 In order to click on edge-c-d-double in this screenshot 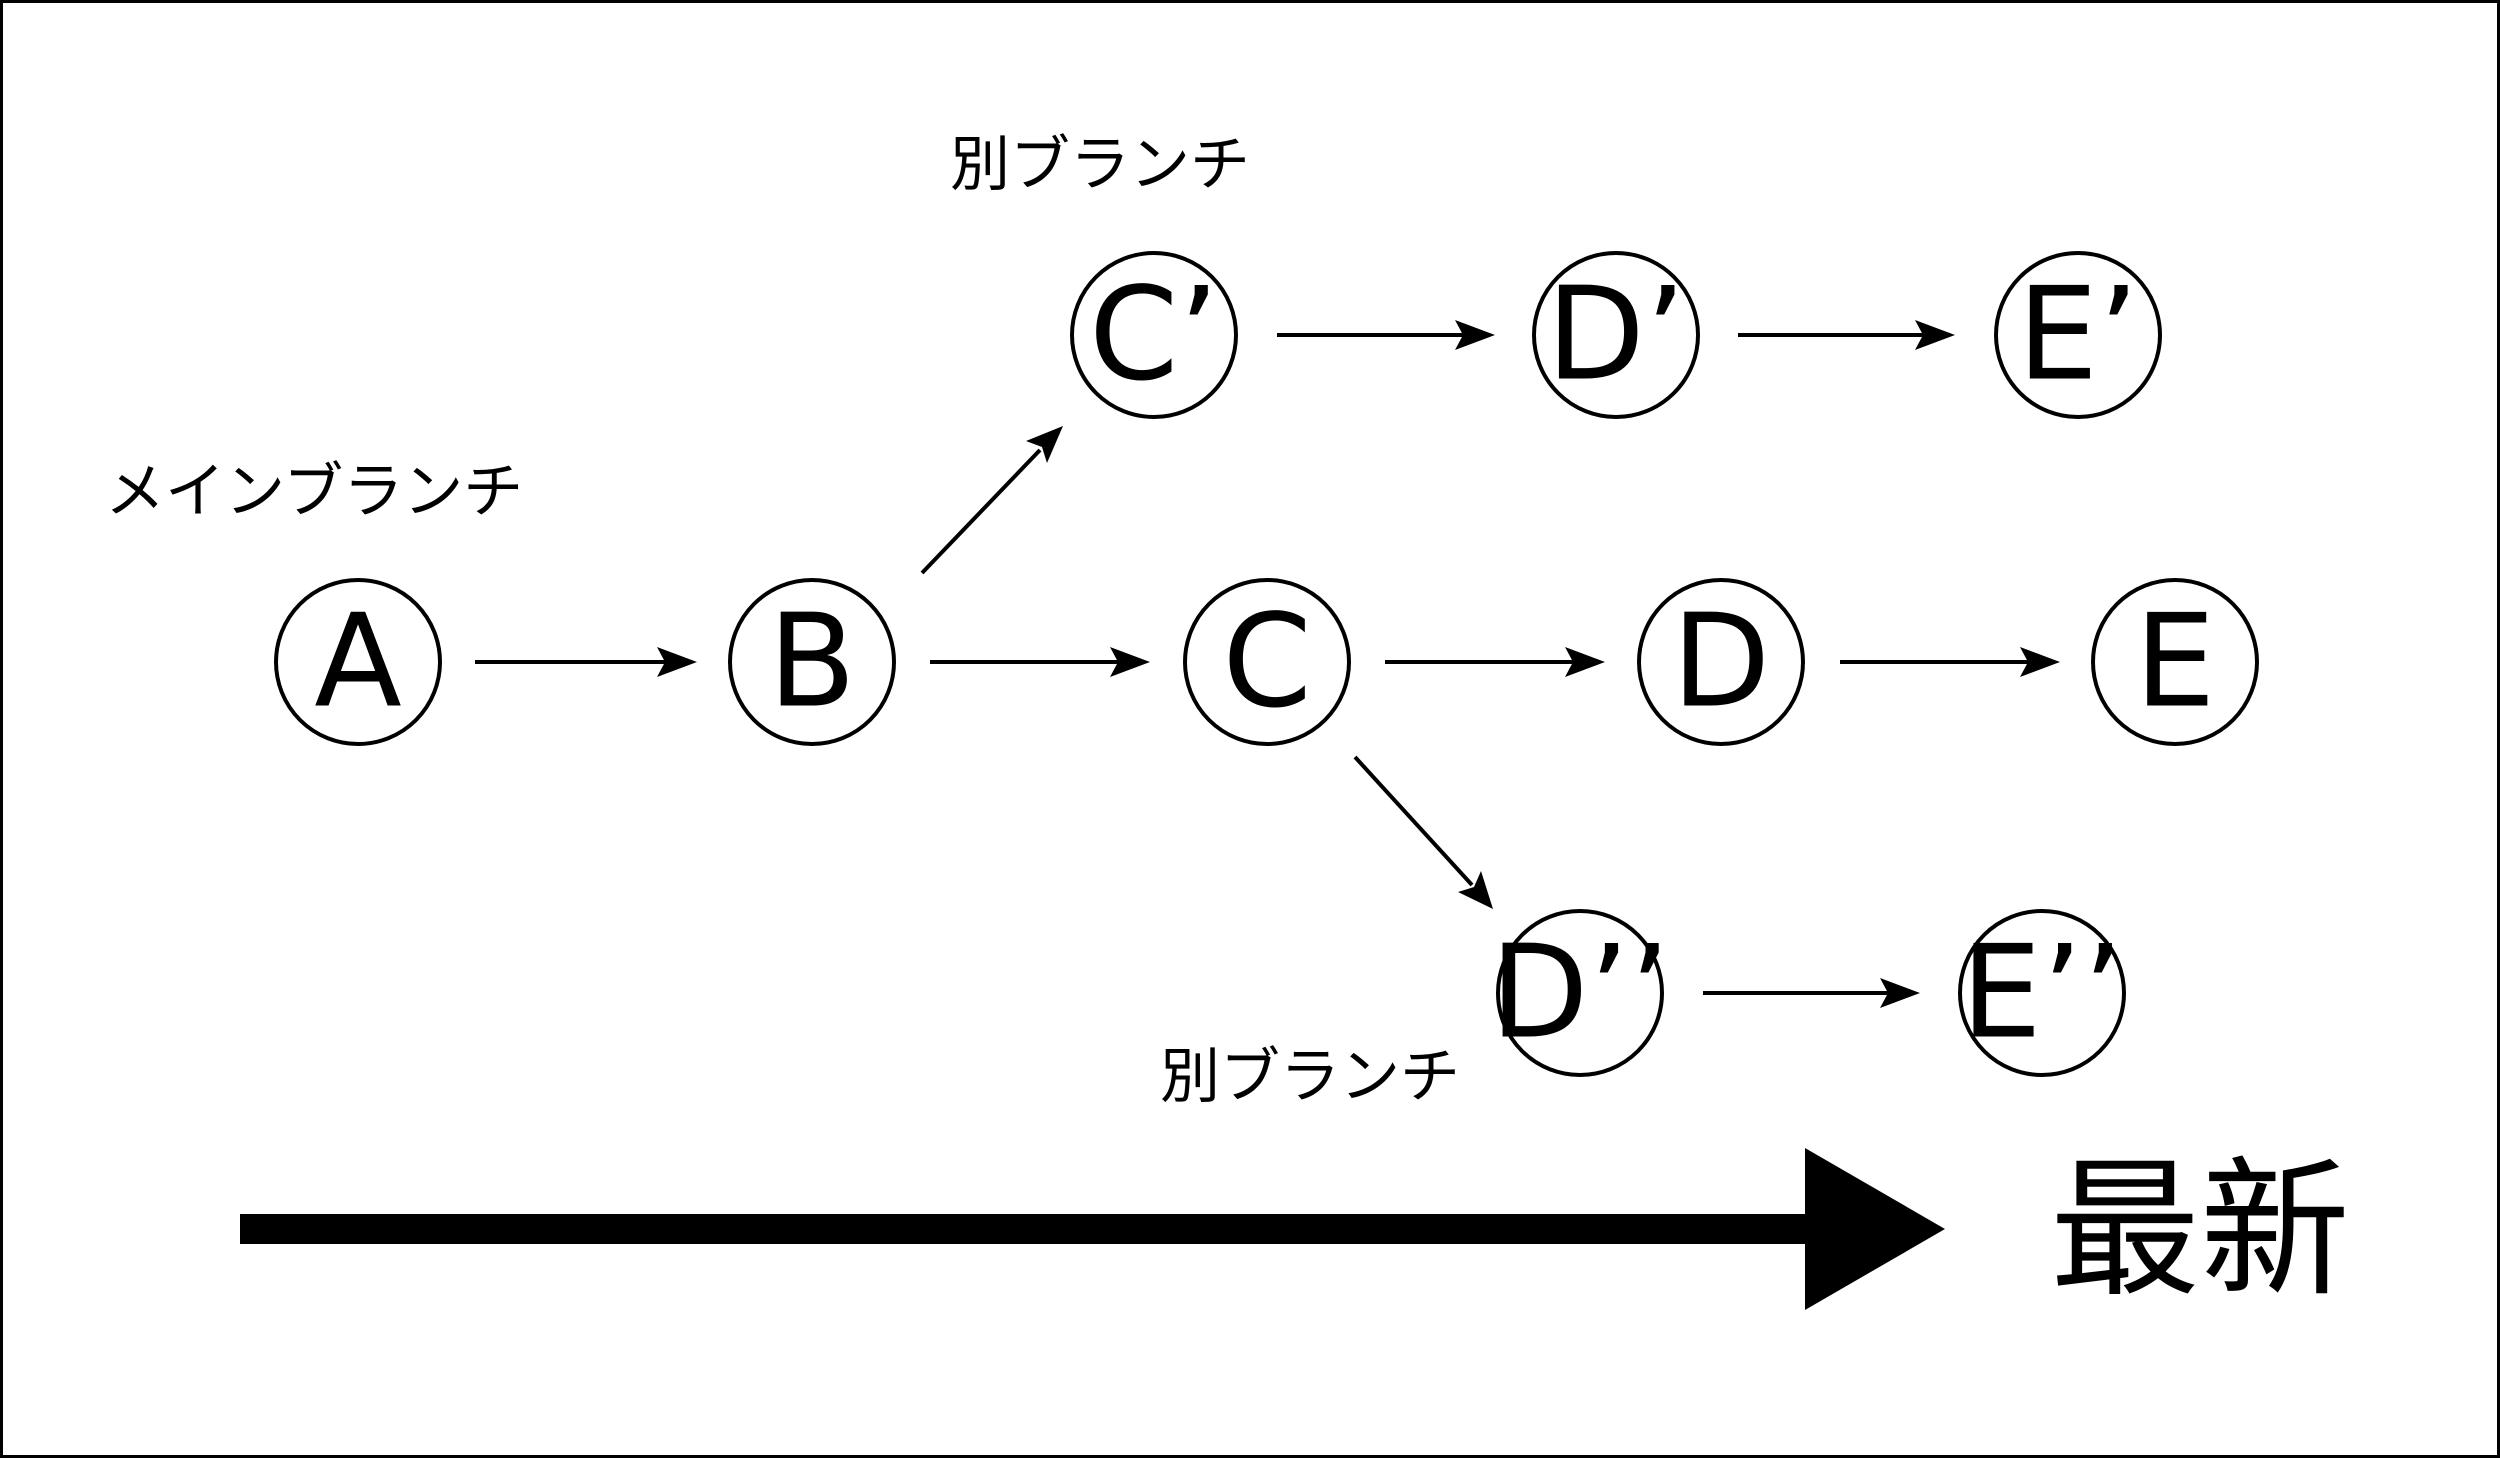, I will do `click(1413, 821)`.